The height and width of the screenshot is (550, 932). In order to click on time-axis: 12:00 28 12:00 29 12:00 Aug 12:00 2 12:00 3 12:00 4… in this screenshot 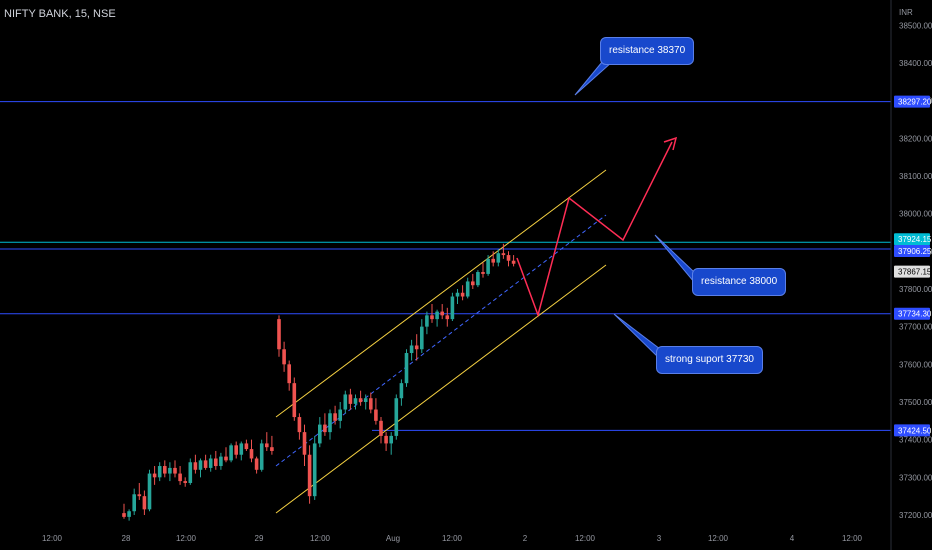, I will do `click(452, 538)`.